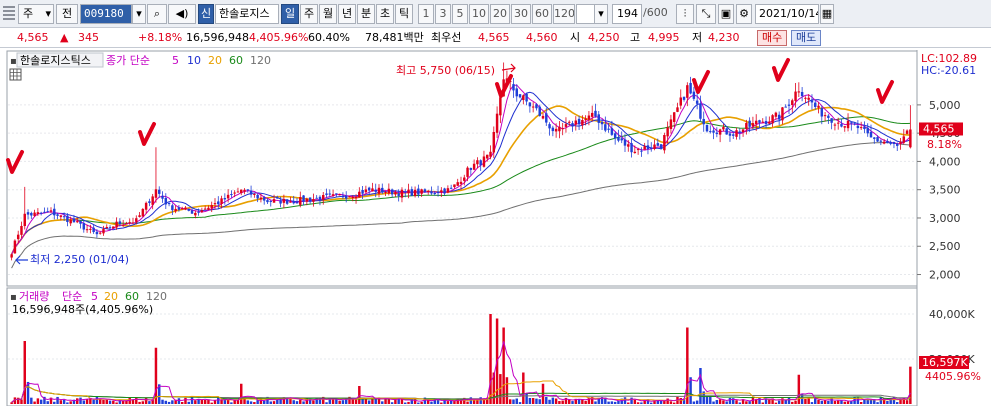  Describe the element at coordinates (542, 14) in the screenshot. I see `interval-60: 60` at that location.